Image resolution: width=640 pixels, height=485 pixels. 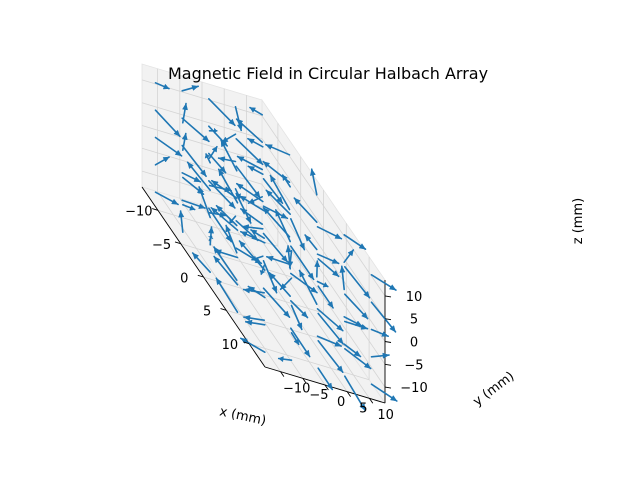 I want to click on x-tick-label: −10, so click(x=138, y=212).